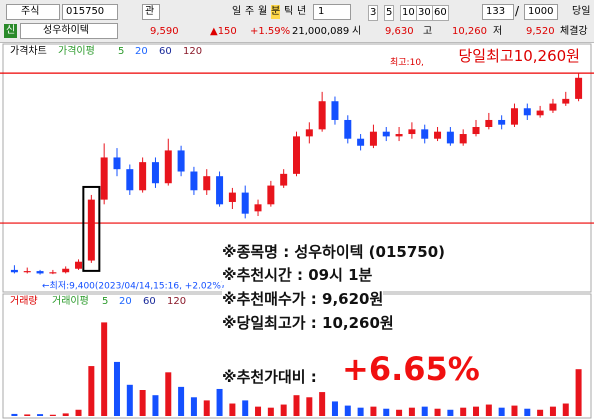  What do you see at coordinates (237, 11) in the screenshot?
I see `period-button: 일` at bounding box center [237, 11].